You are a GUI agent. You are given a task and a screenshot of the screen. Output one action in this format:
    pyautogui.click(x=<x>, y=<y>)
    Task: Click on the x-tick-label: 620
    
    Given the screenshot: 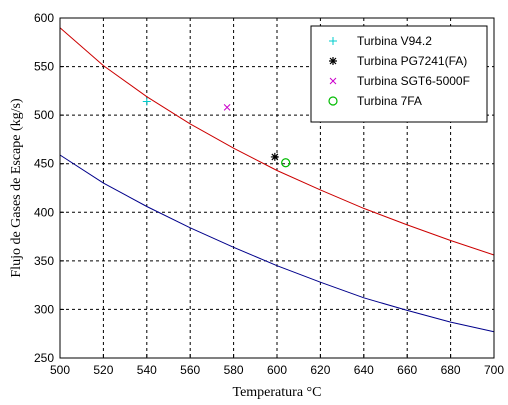 What is the action you would take?
    pyautogui.click(x=320, y=370)
    